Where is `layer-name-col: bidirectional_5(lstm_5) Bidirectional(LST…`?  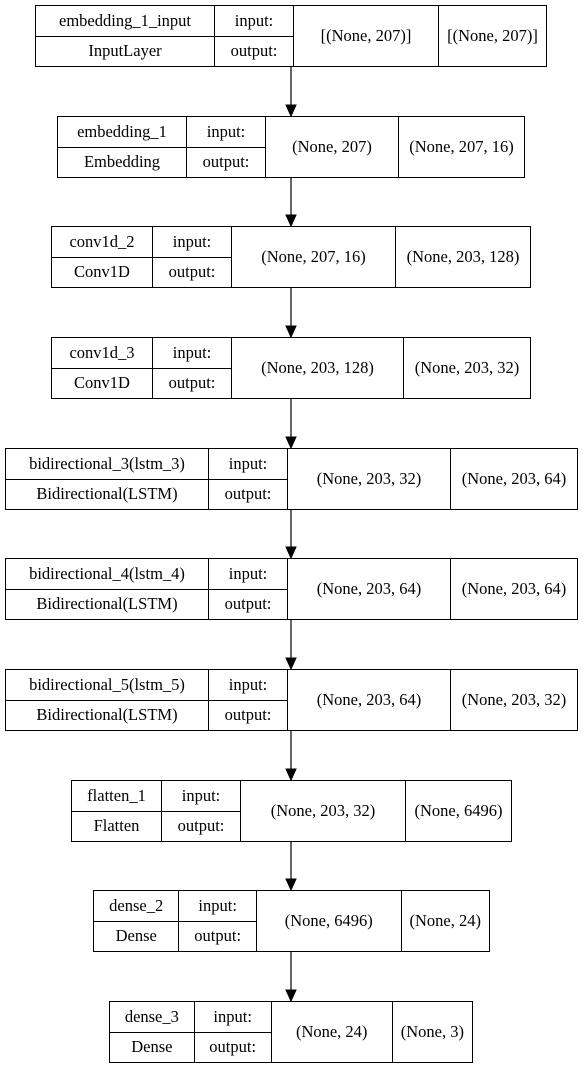 layer-name-col: bidirectional_5(lstm_5) Bidirectional(LST… is located at coordinates (107, 700).